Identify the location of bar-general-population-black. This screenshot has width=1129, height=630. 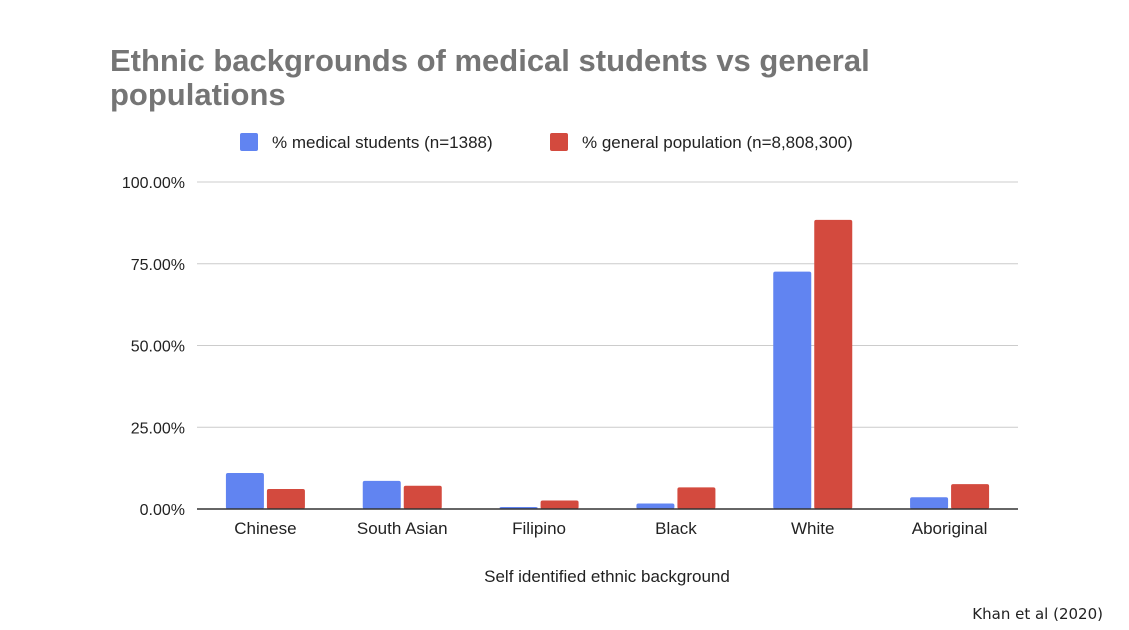
(696, 498).